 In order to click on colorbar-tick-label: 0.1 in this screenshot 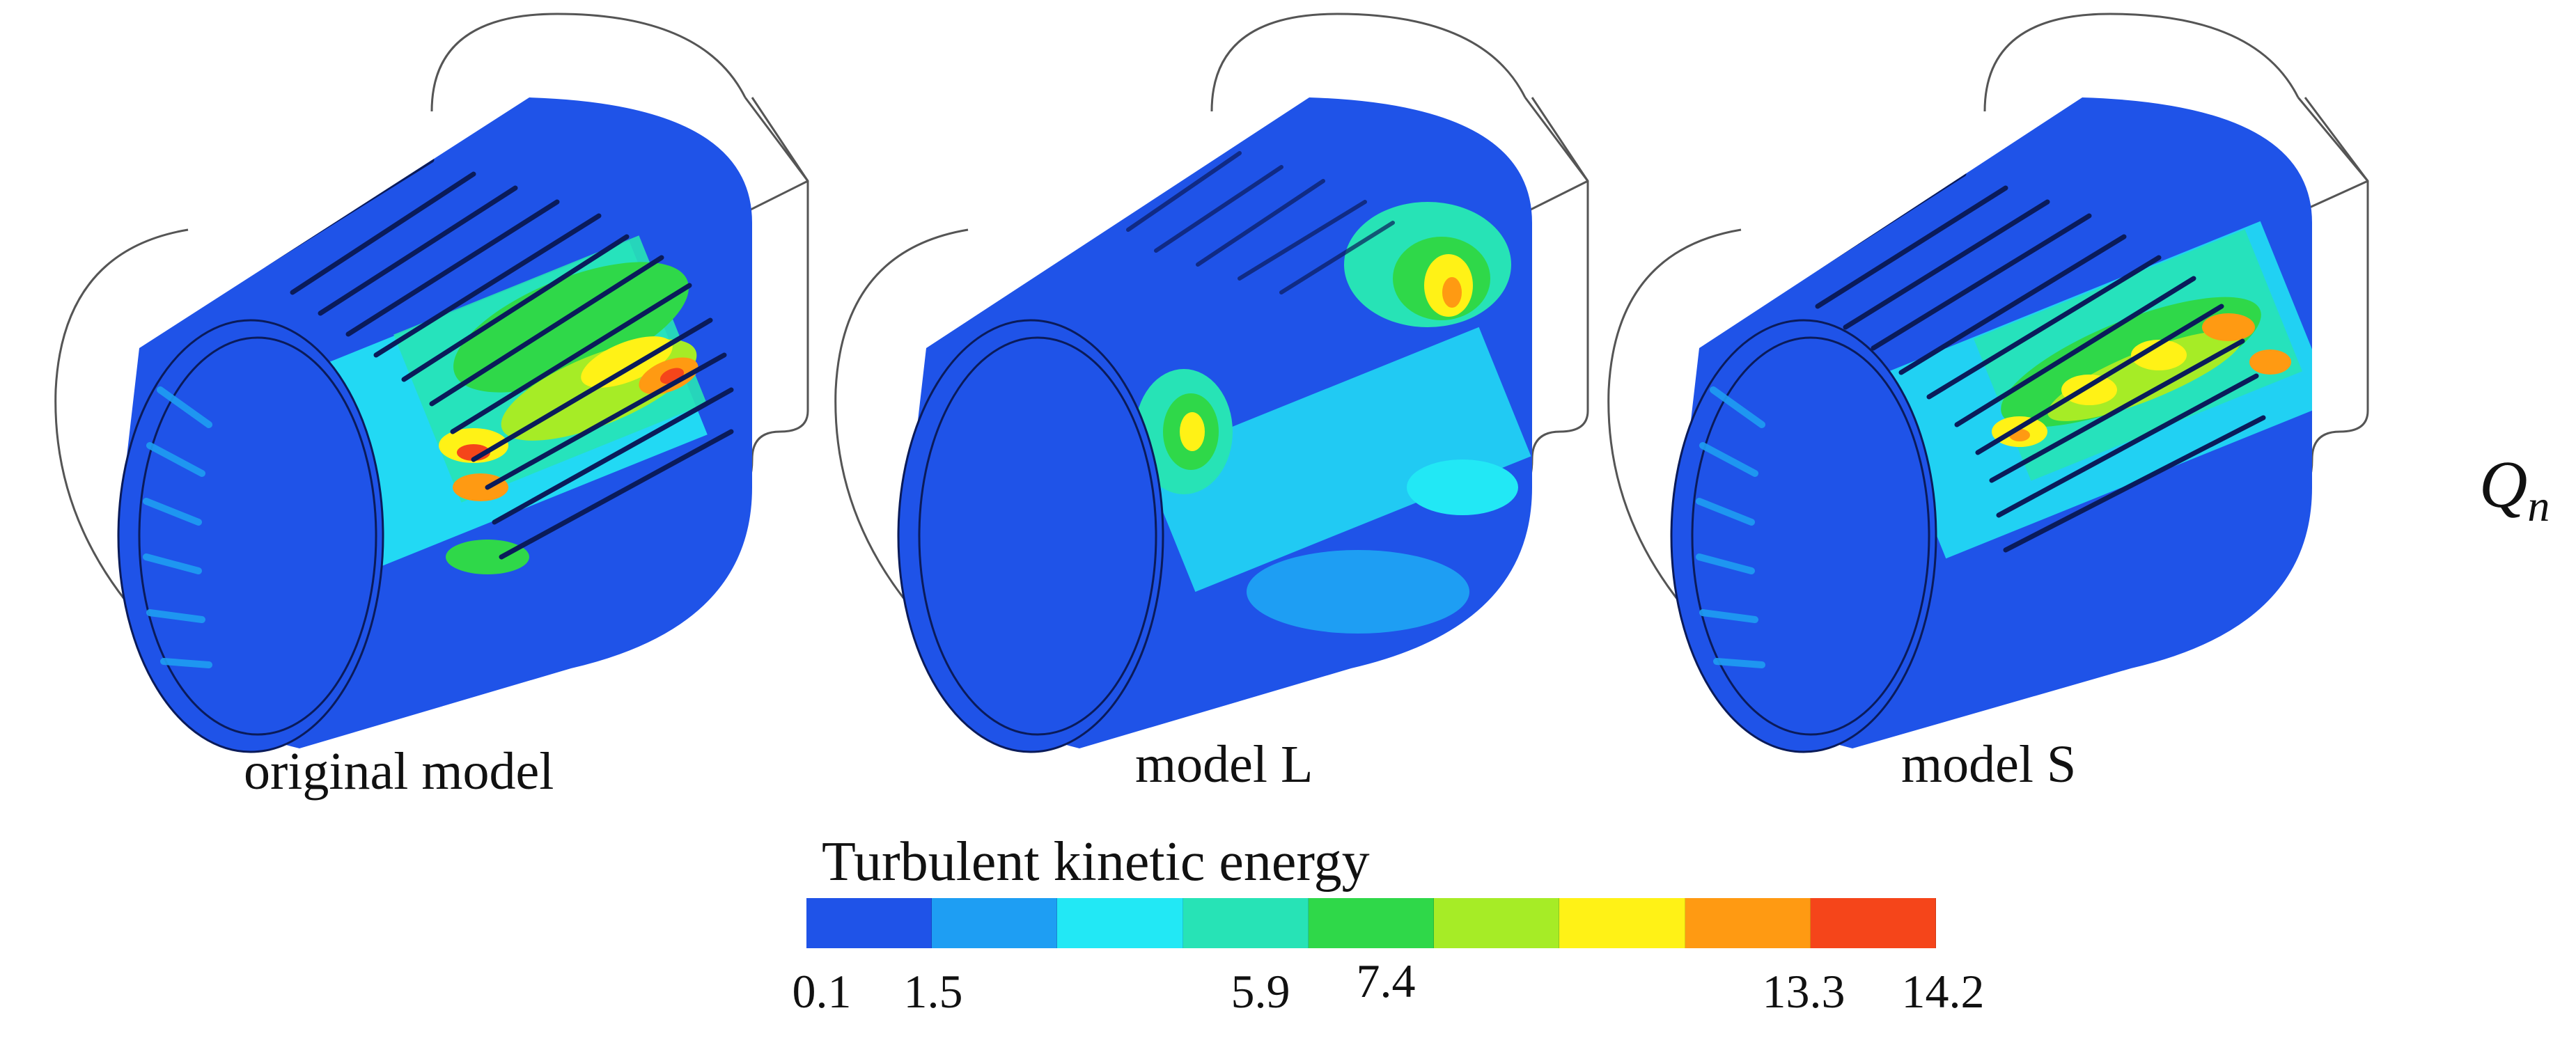, I will do `click(822, 992)`.